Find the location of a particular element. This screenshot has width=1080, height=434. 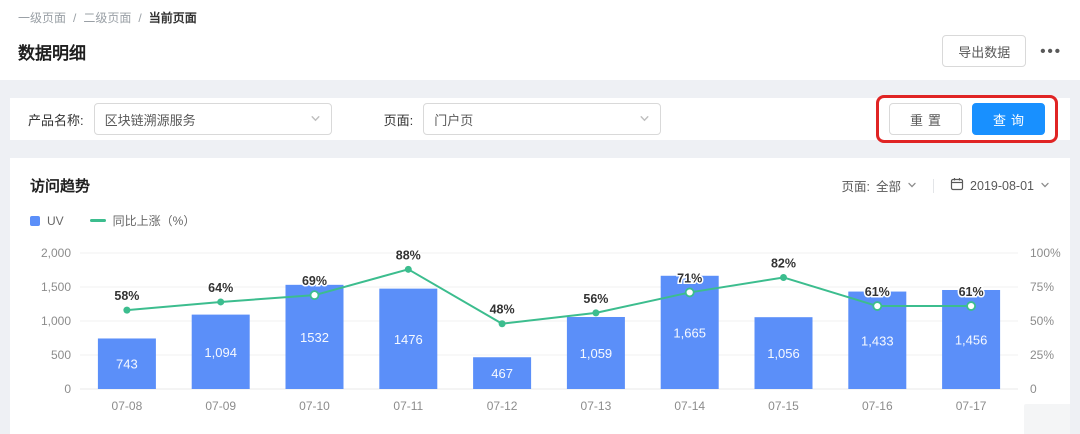

svg-text: 2,000 is located at coordinates (56, 253).